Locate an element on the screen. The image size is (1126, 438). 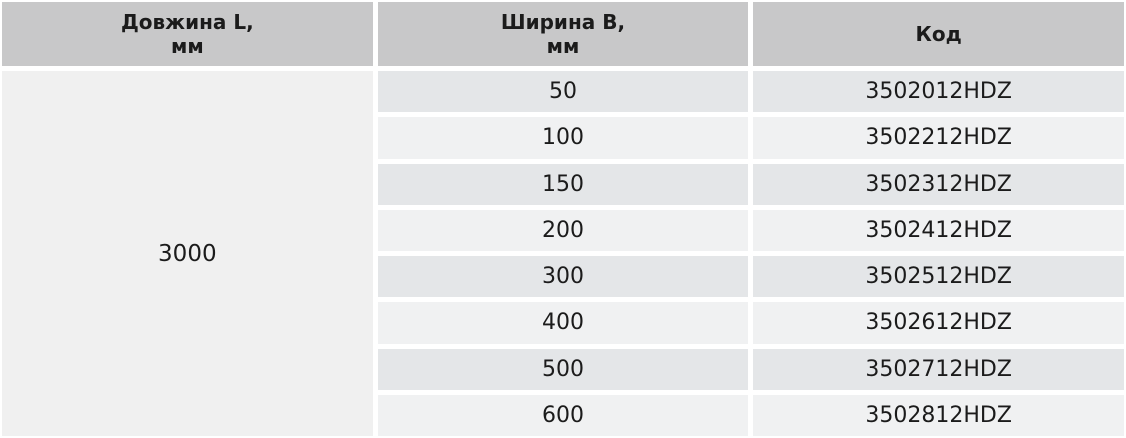
table-header: Довжина L, мм Ширина B, мм Код is located at coordinates (563, 34).